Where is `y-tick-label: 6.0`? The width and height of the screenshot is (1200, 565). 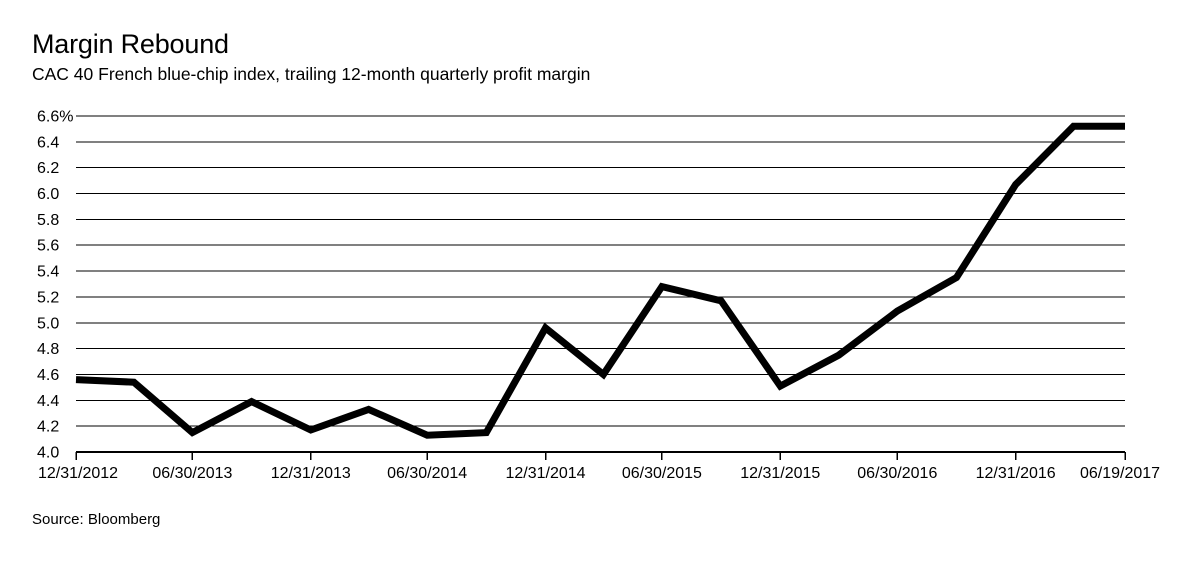 y-tick-label: 6.0 is located at coordinates (48, 194).